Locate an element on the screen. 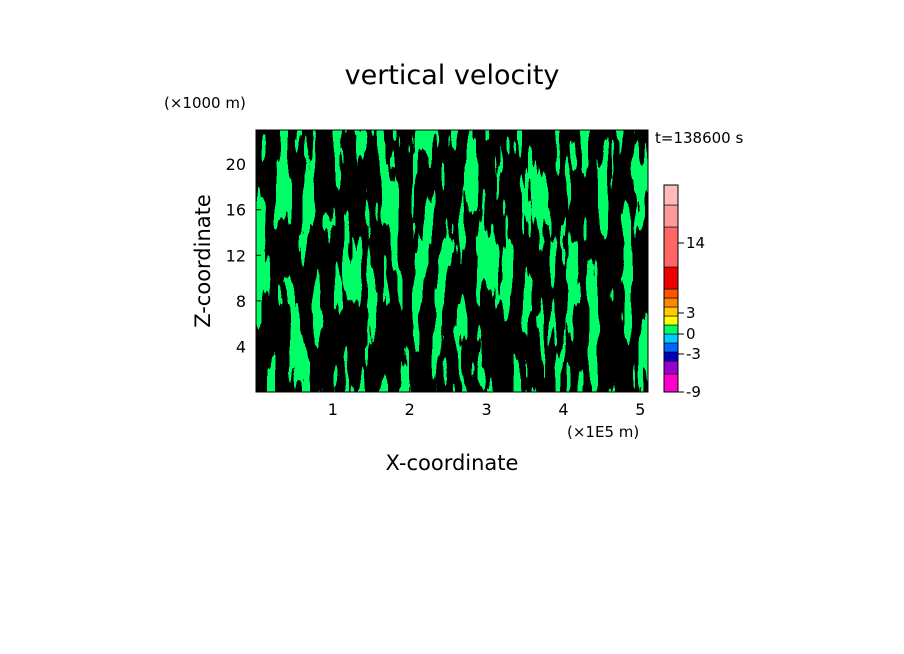 This screenshot has width=904, height=654. x-unit-label: (×1E5 m) is located at coordinates (603, 432).